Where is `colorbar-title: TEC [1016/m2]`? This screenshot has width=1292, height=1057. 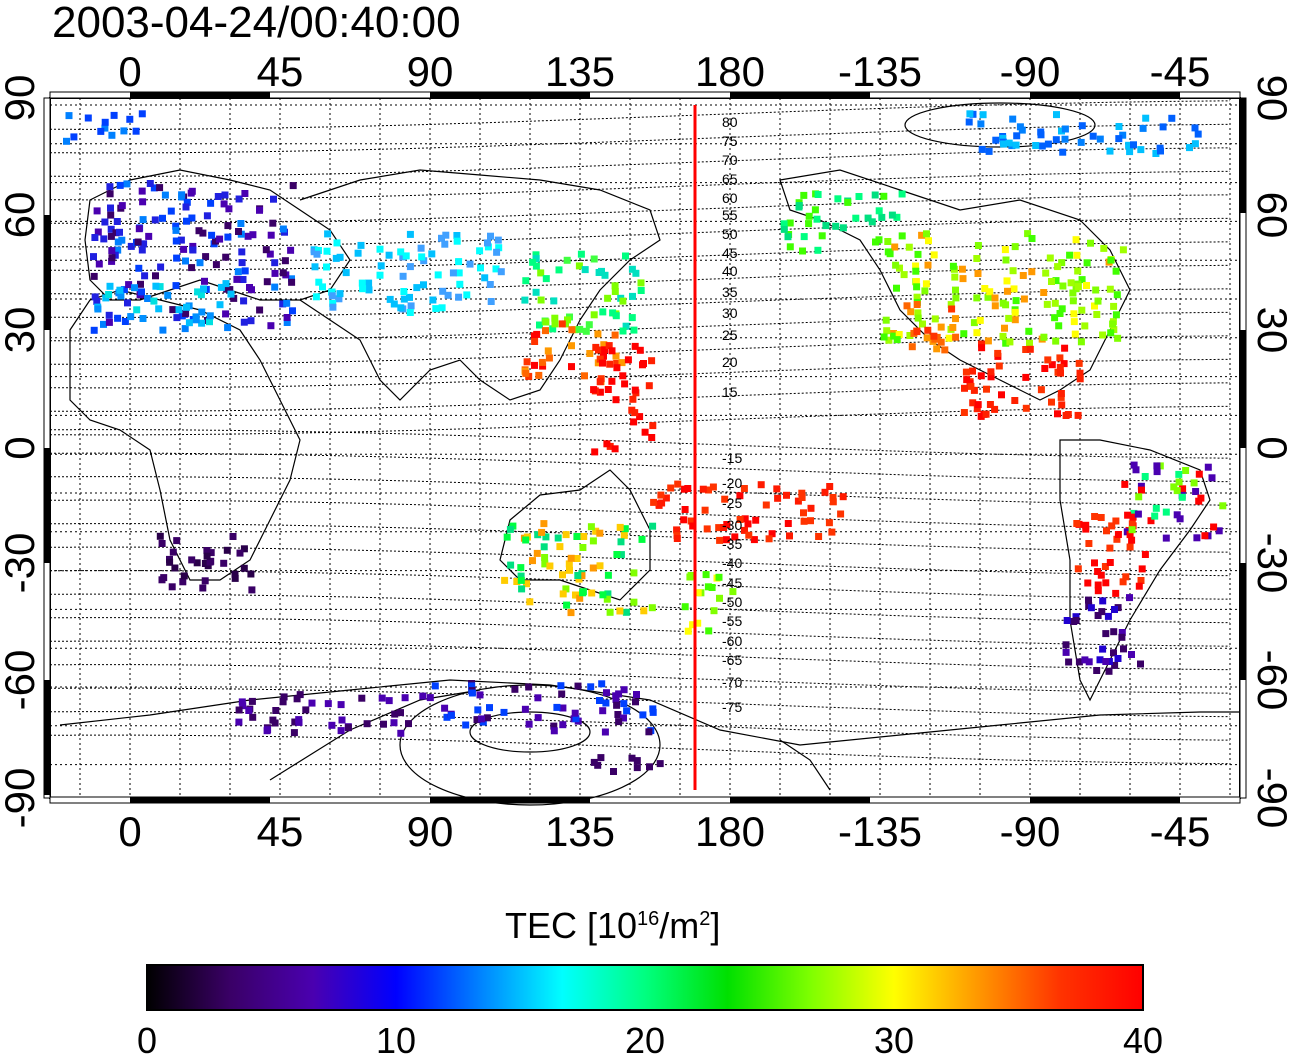
colorbar-title: TEC [1016/m2] is located at coordinates (612, 926).